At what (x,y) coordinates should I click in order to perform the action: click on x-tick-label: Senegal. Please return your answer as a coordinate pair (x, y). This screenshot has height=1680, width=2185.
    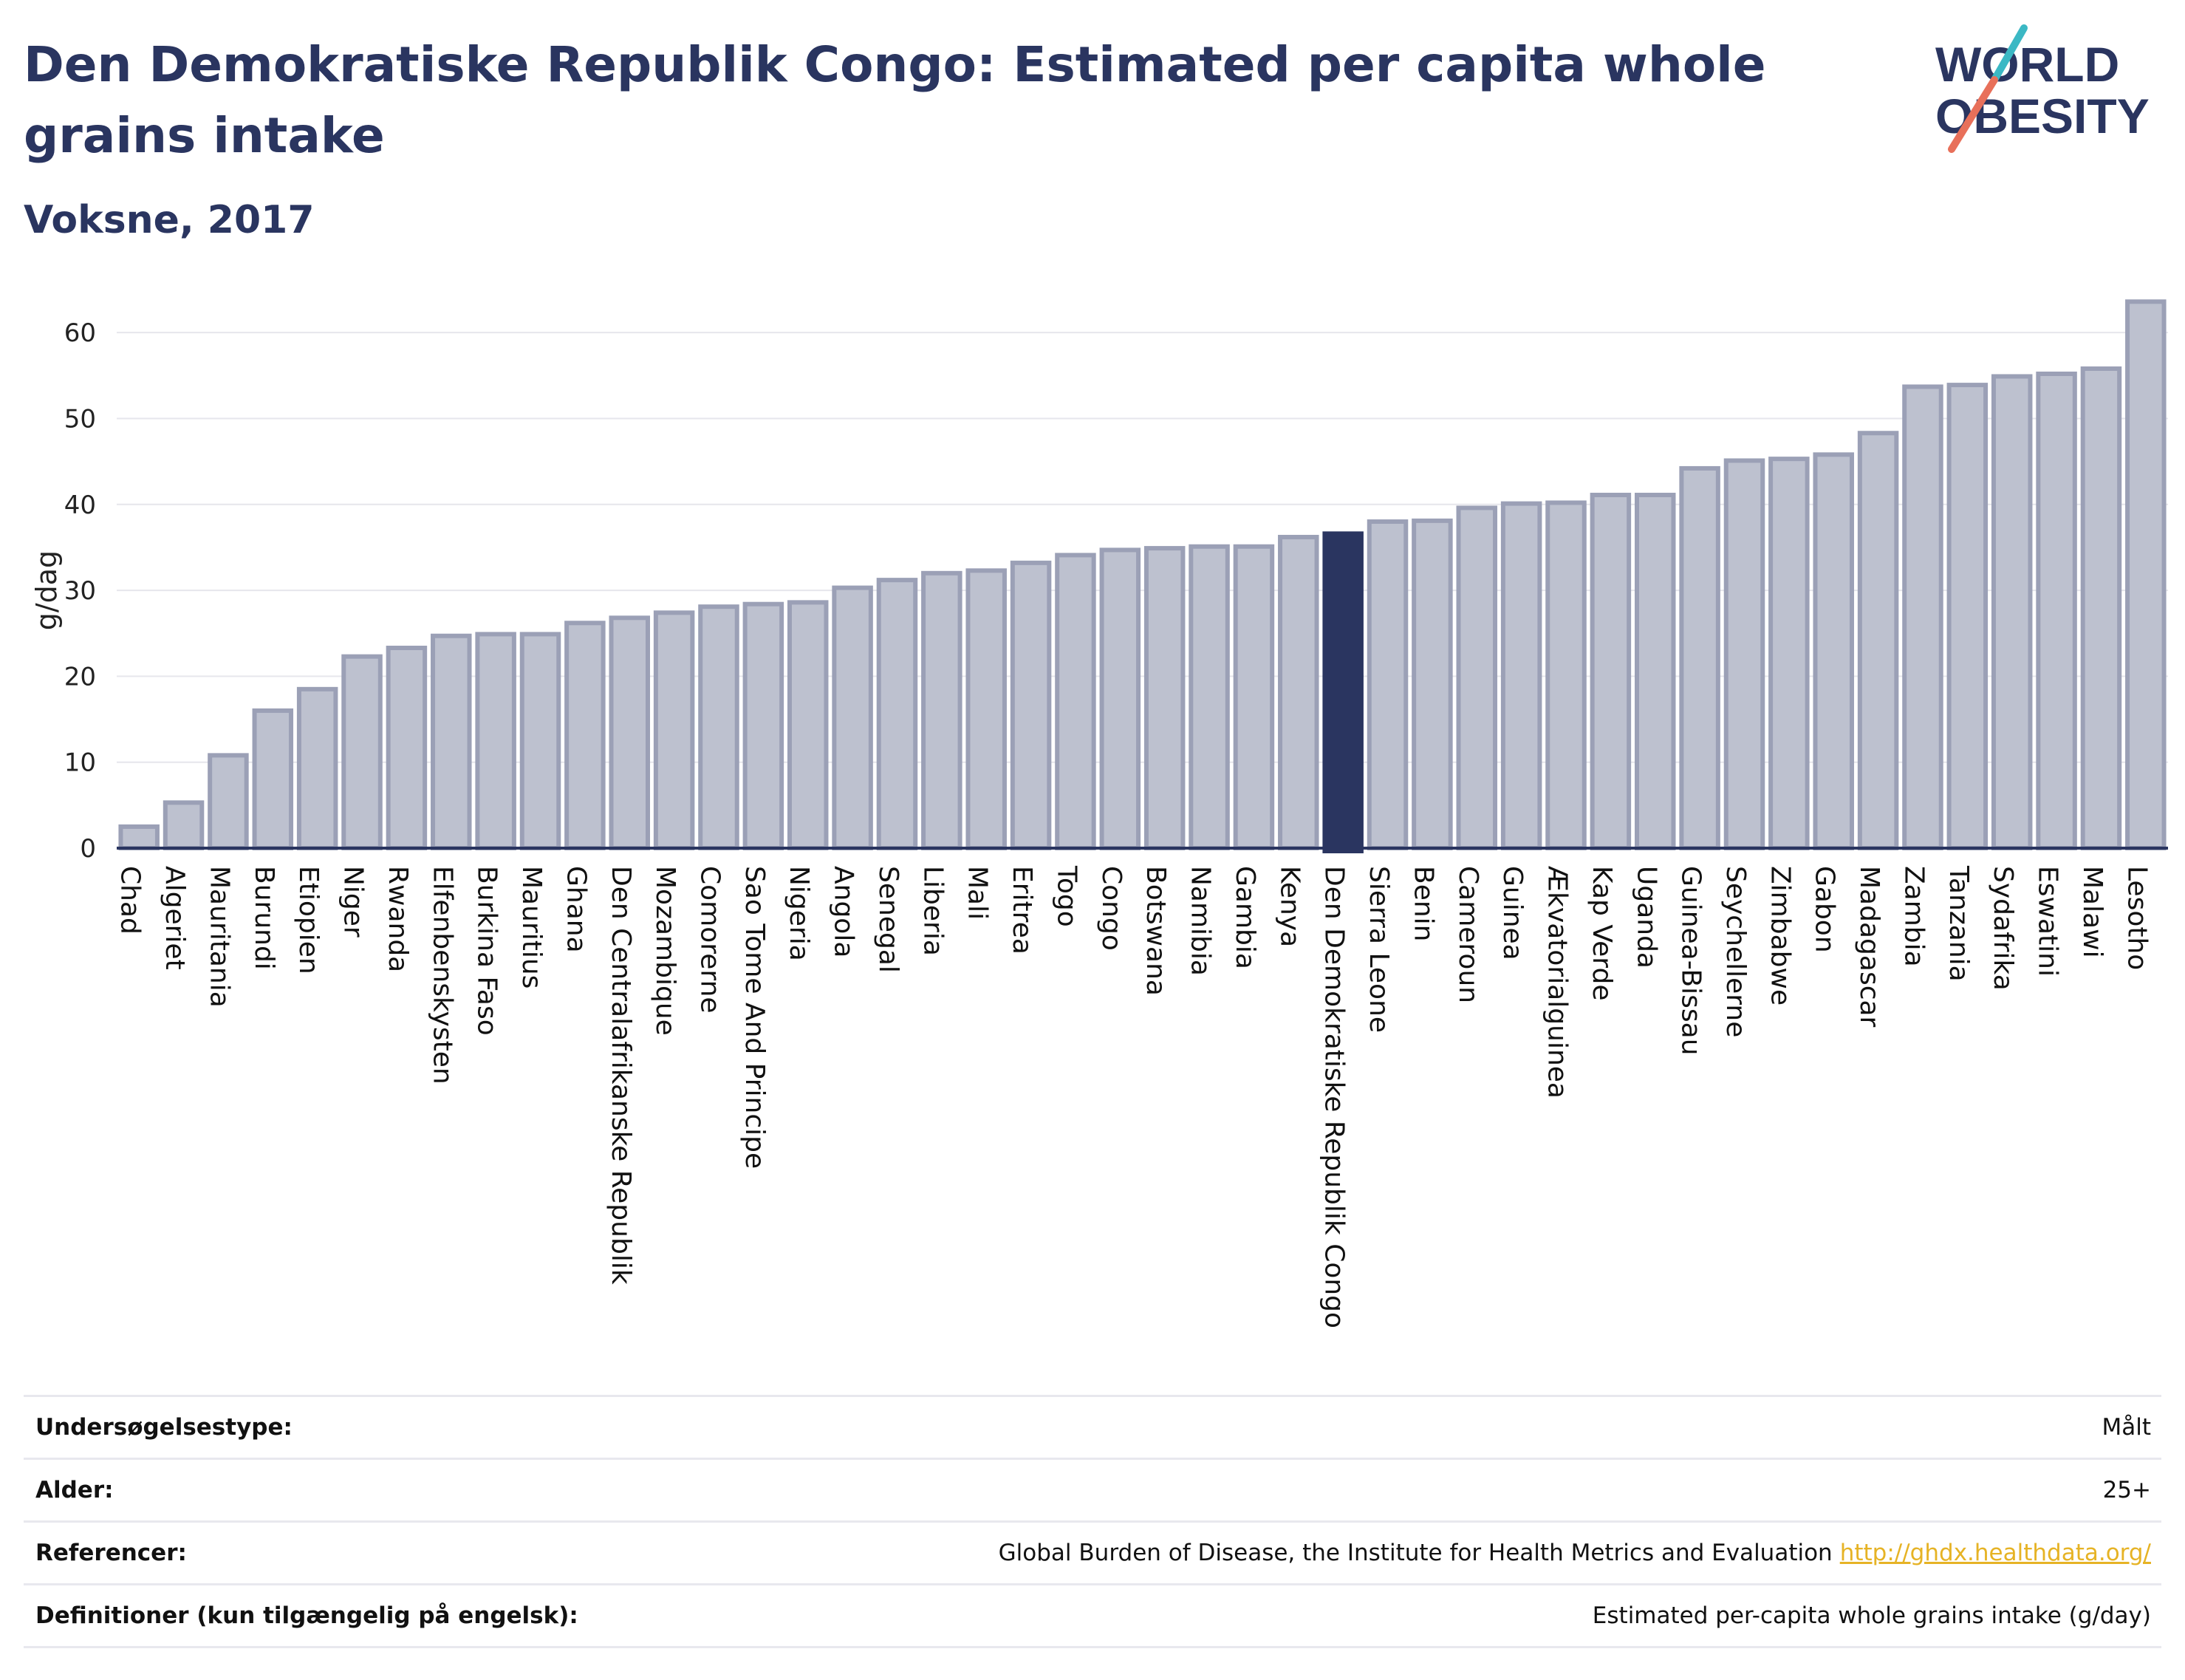
    Looking at the image, I should click on (888, 919).